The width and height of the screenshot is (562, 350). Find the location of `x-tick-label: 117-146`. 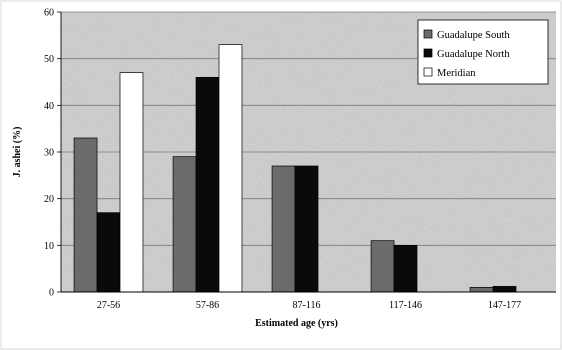

x-tick-label: 117-146 is located at coordinates (405, 305).